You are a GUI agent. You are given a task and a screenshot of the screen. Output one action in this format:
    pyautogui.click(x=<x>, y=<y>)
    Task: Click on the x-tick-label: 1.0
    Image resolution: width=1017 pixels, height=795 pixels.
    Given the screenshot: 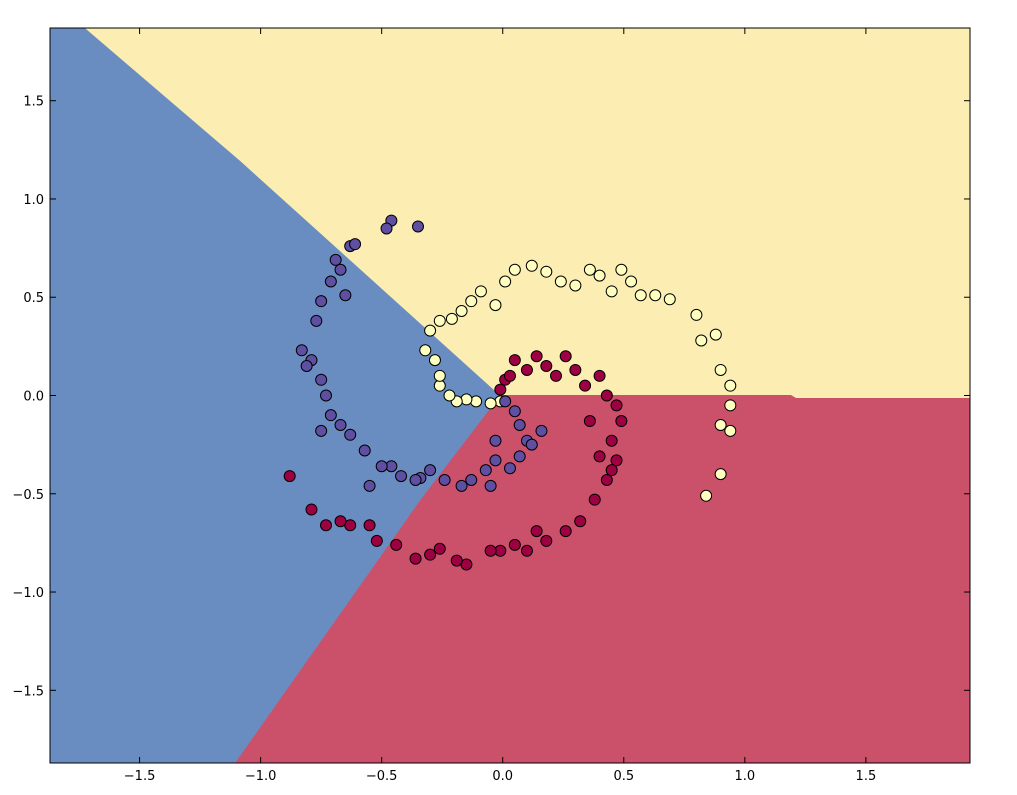 What is the action you would take?
    pyautogui.click(x=744, y=776)
    